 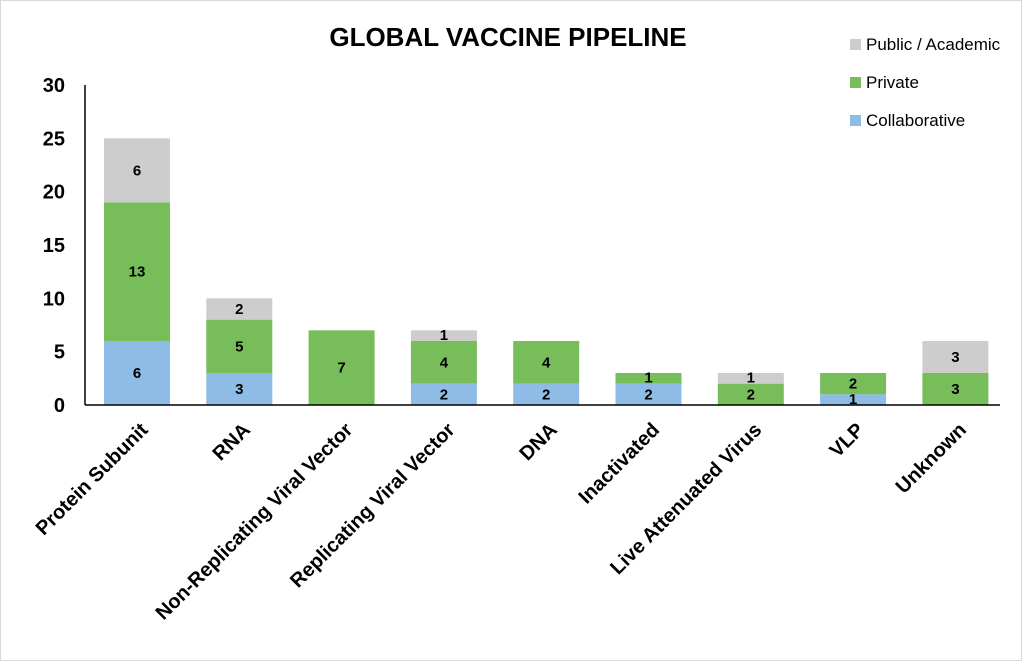 What do you see at coordinates (847, 440) in the screenshot?
I see `x-category-label: VLP` at bounding box center [847, 440].